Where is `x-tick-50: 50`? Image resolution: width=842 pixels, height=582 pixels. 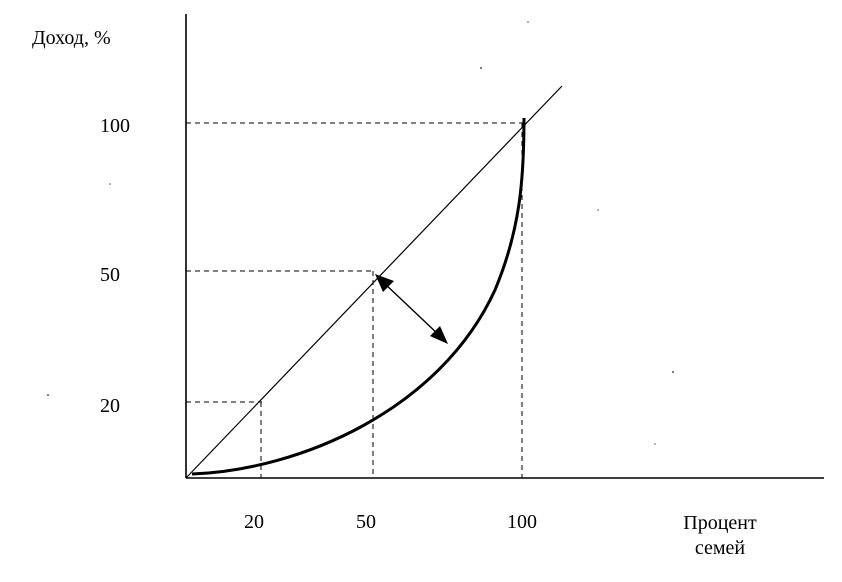 x-tick-50: 50 is located at coordinates (366, 522).